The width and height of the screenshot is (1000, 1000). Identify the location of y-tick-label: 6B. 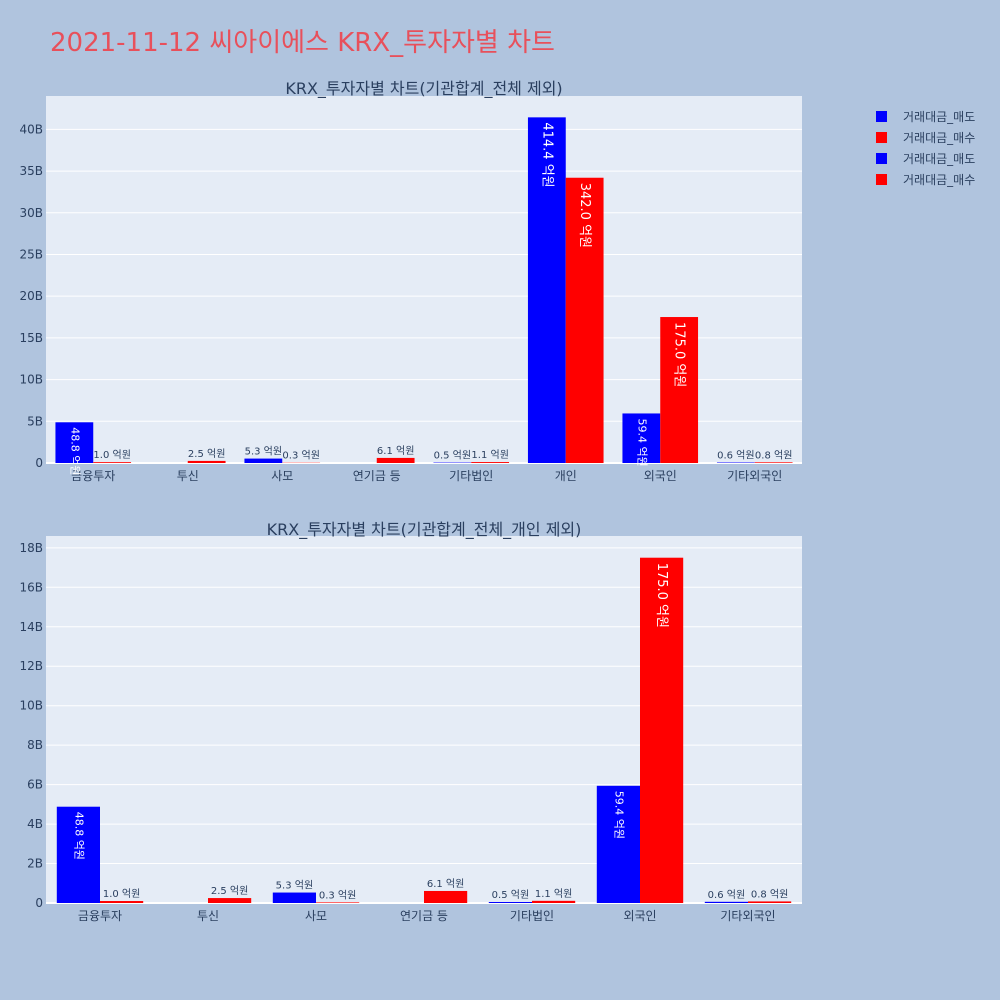
(35, 785).